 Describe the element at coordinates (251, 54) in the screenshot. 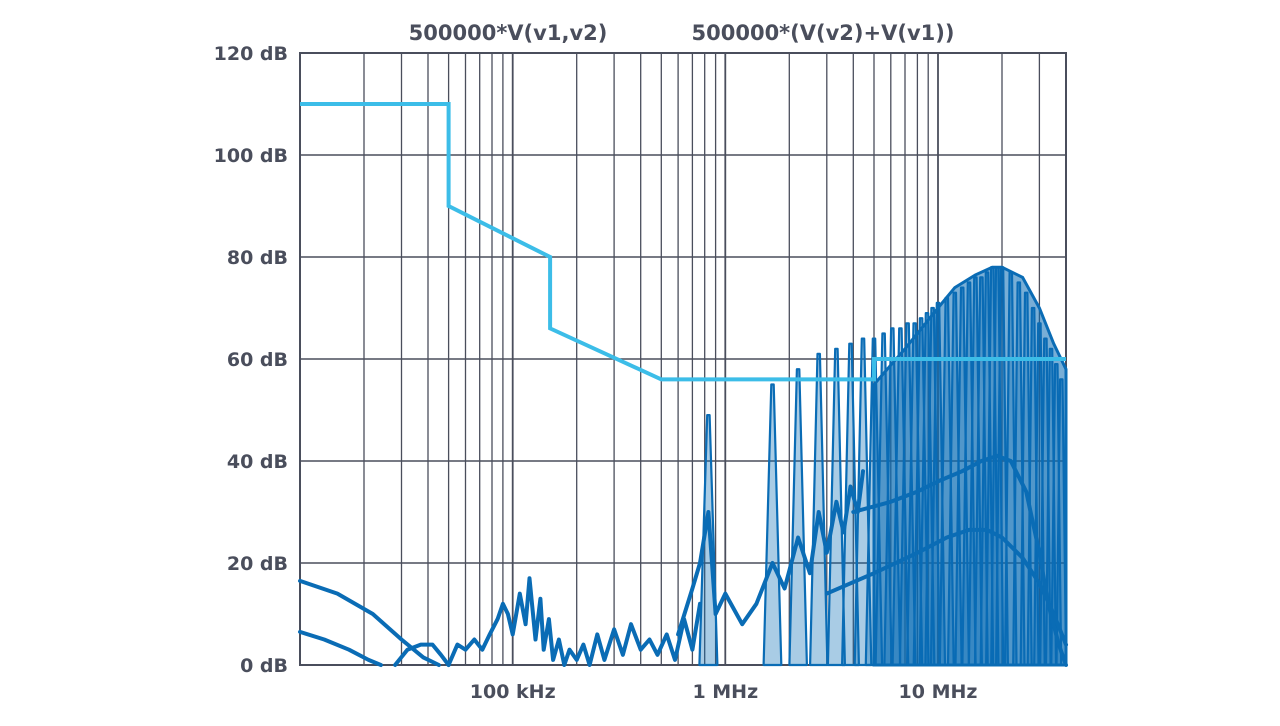

I see `y-tick-label: 120 dB` at that location.